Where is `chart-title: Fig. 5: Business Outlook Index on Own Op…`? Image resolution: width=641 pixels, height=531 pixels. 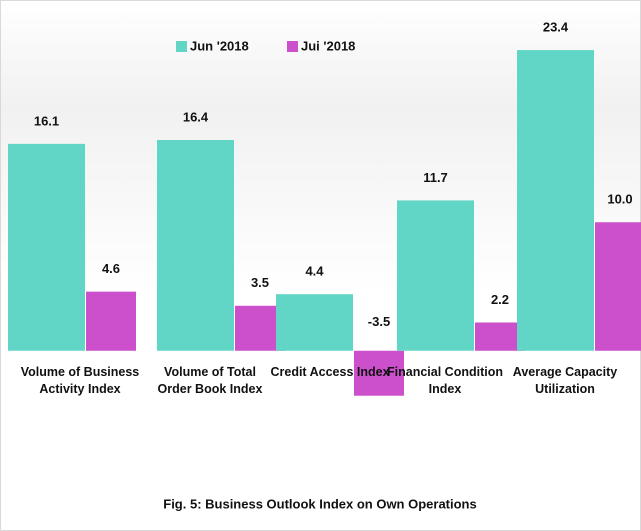 chart-title: Fig. 5: Business Outlook Index on Own Op… is located at coordinates (319, 503).